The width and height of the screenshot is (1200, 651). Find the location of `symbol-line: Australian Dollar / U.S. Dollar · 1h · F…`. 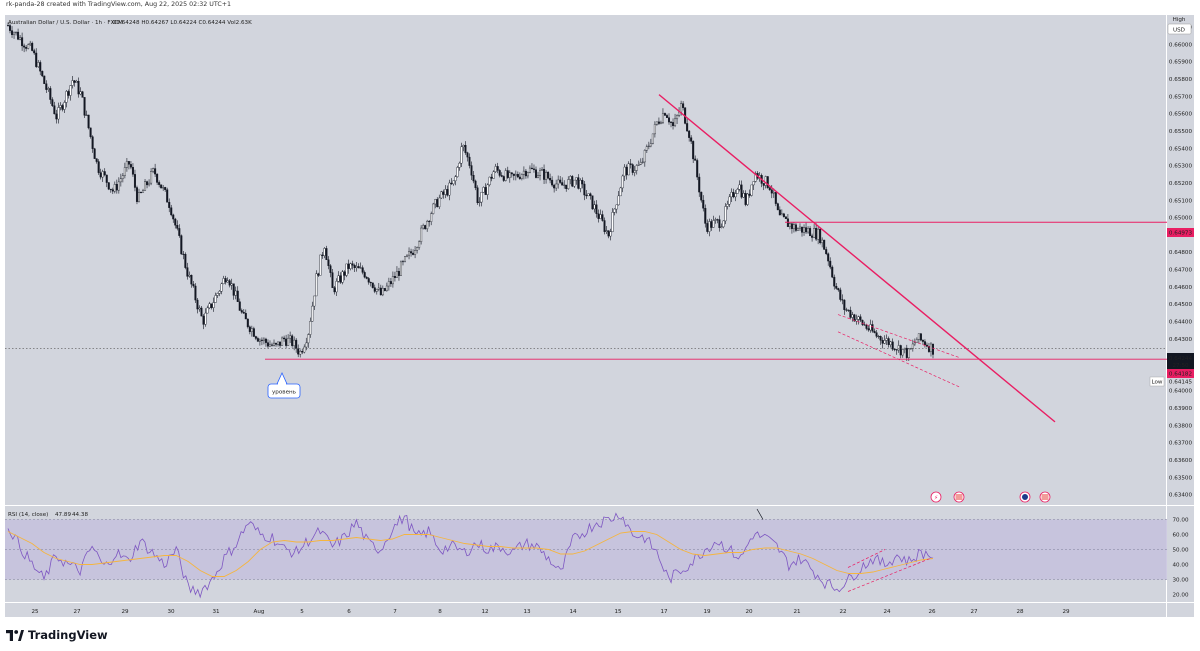

symbol-line: Australian Dollar / U.S. Dollar · 1h · F… is located at coordinates (65, 23).